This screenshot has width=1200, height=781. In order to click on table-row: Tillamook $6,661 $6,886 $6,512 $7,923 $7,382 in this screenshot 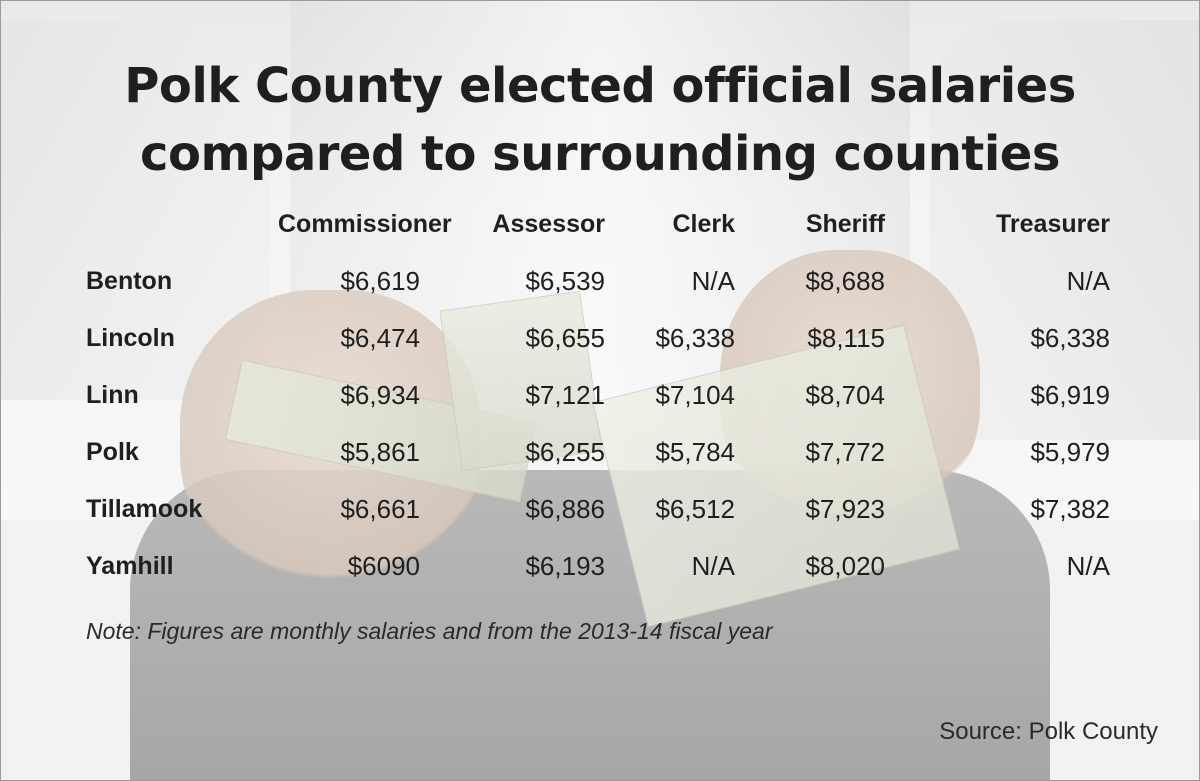, I will do `click(598, 509)`.